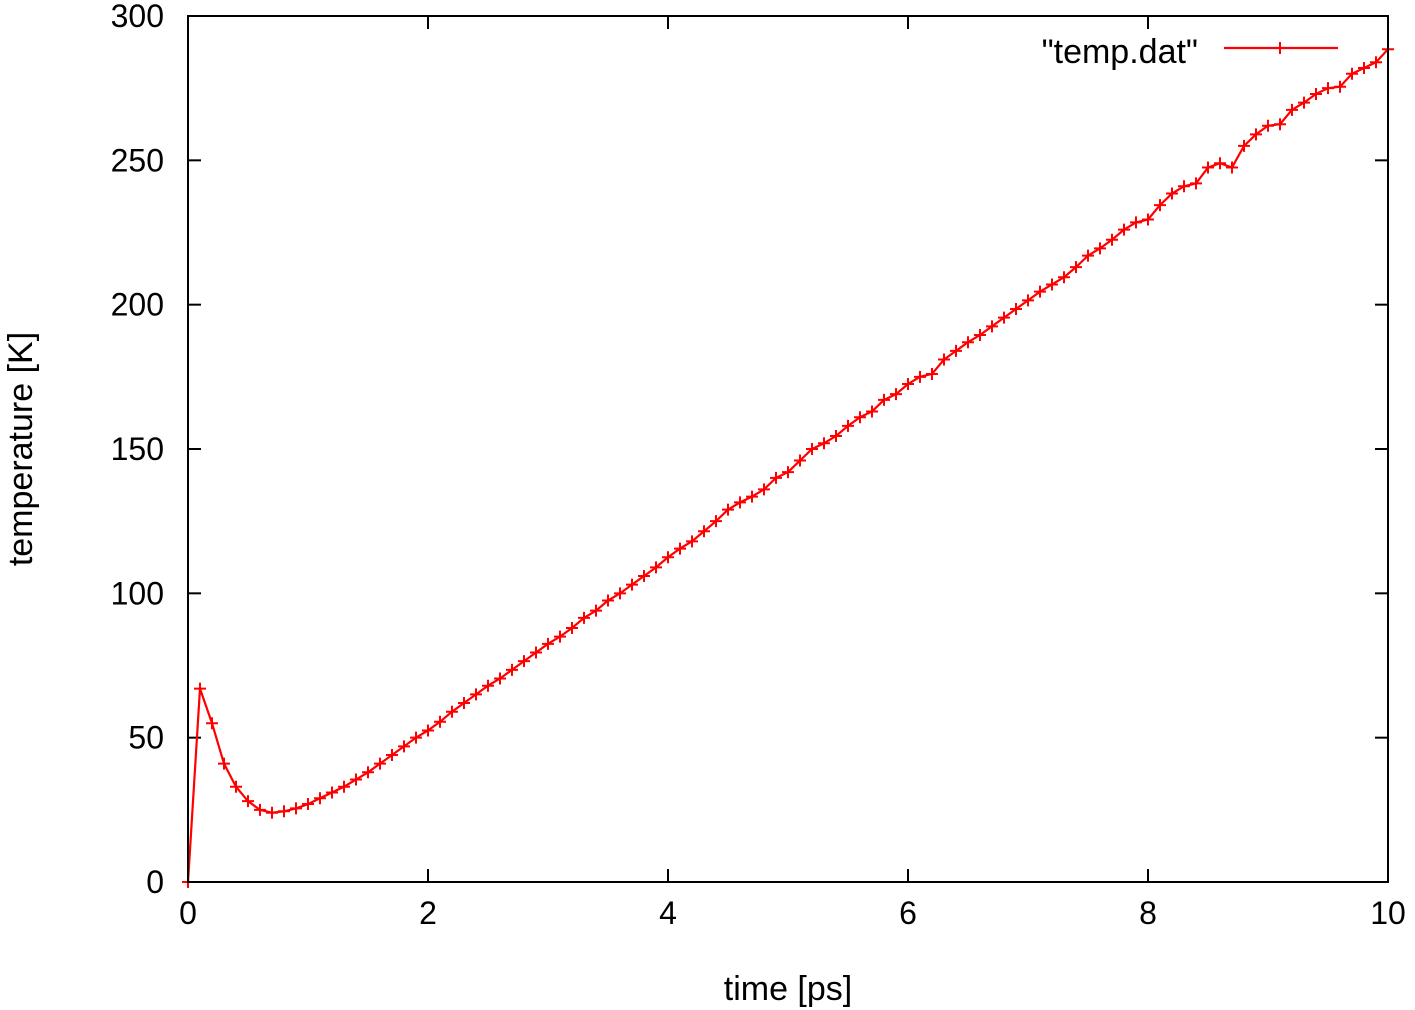  Describe the element at coordinates (155, 882) in the screenshot. I see `y-tick-label: 0` at that location.